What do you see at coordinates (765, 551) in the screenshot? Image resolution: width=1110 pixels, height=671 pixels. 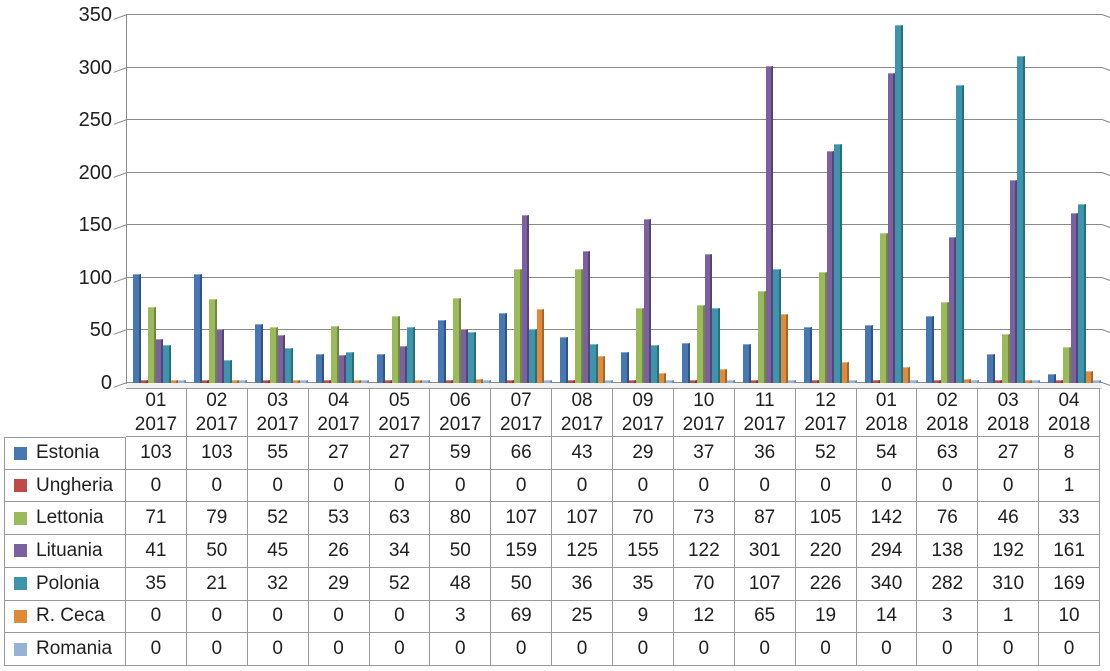 I see `value-cell: 301` at bounding box center [765, 551].